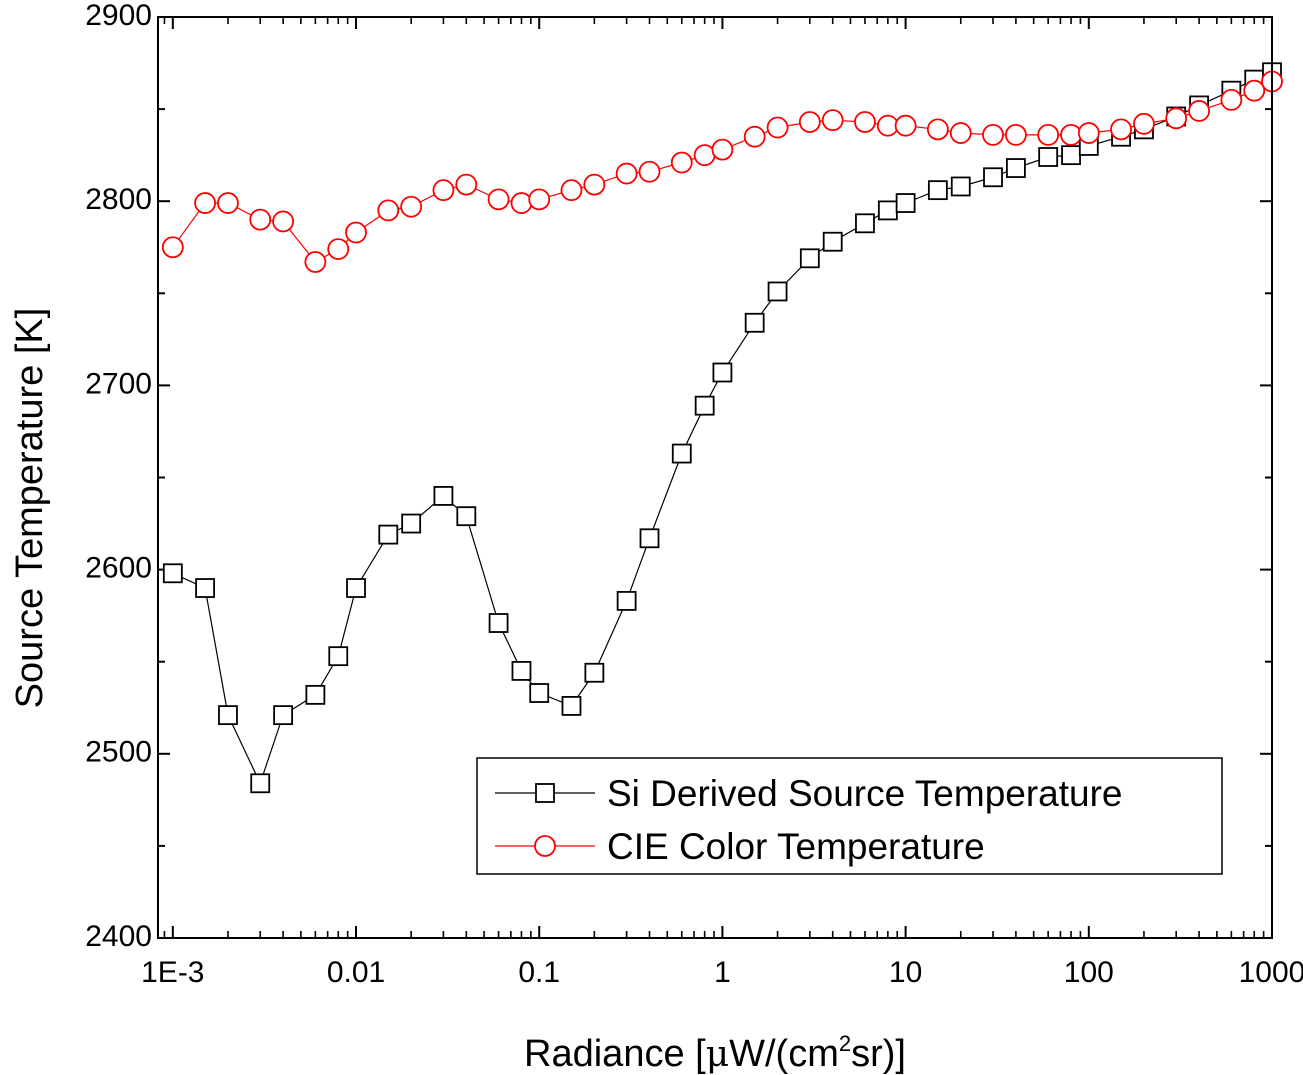  I want to click on y-tick-labels: 2400 2500 2600 2700 2800 2900, so click(118, 476).